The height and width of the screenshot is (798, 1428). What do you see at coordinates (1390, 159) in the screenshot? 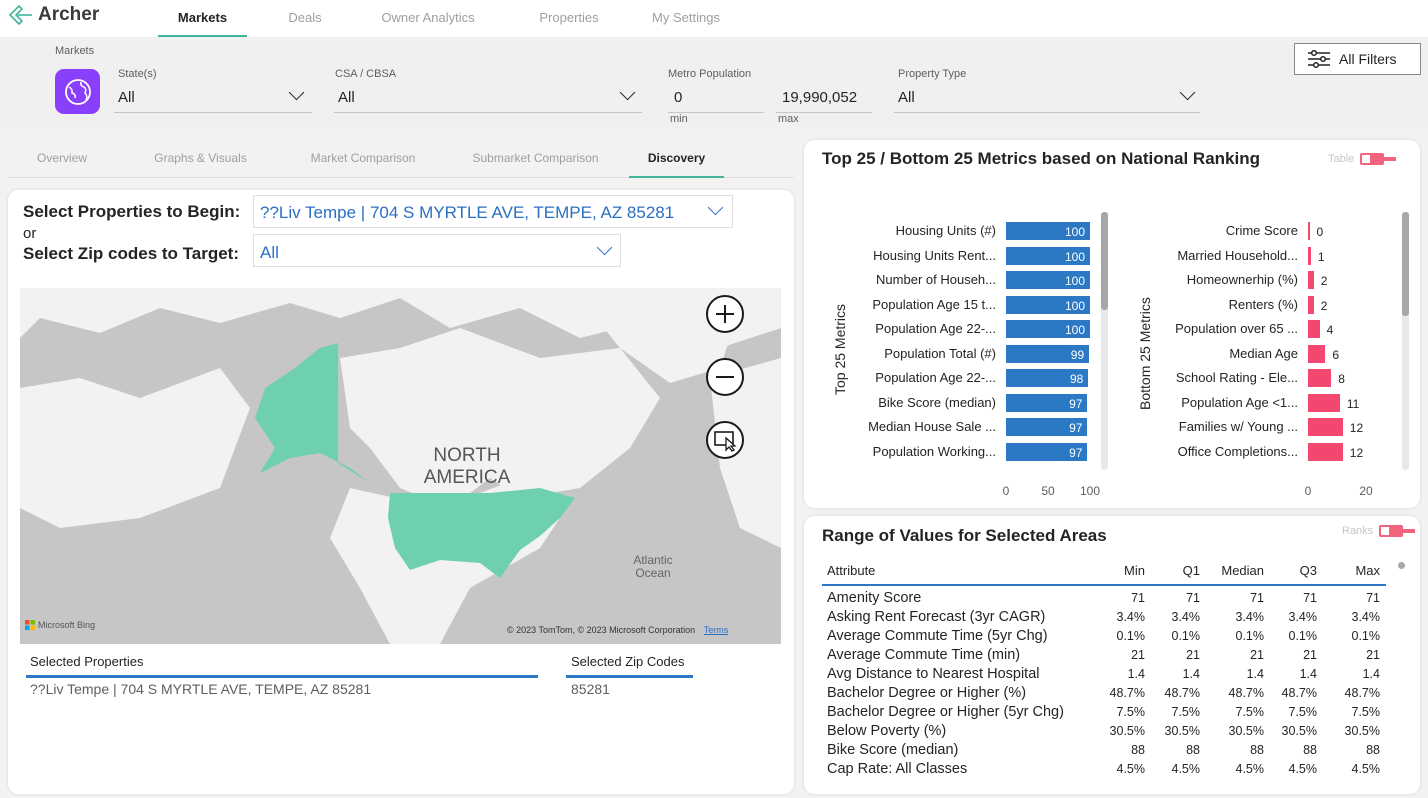
I see `toggle-tail` at bounding box center [1390, 159].